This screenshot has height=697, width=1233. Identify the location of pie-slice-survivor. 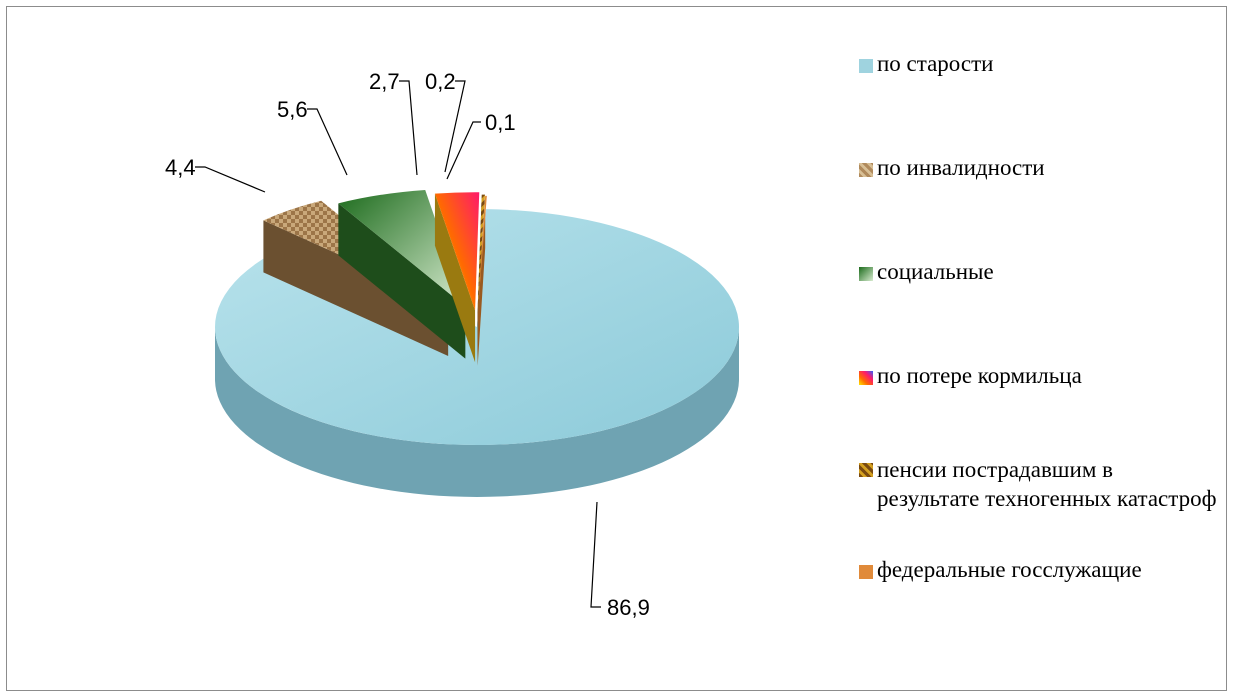
(457, 277).